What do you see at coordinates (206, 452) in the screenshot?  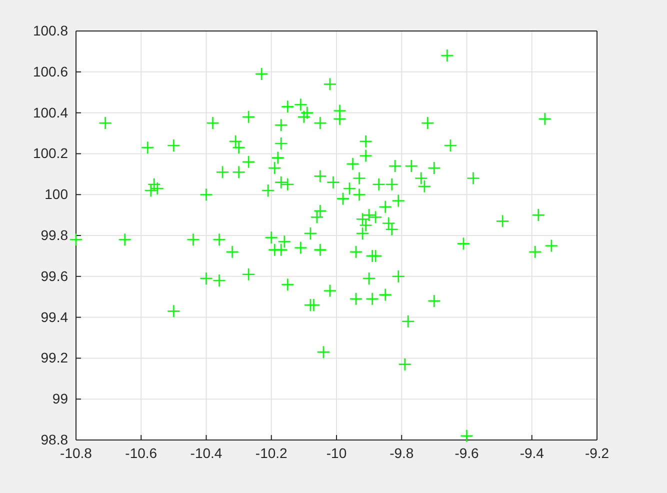 I see `x-tick-label: -10.4` at bounding box center [206, 452].